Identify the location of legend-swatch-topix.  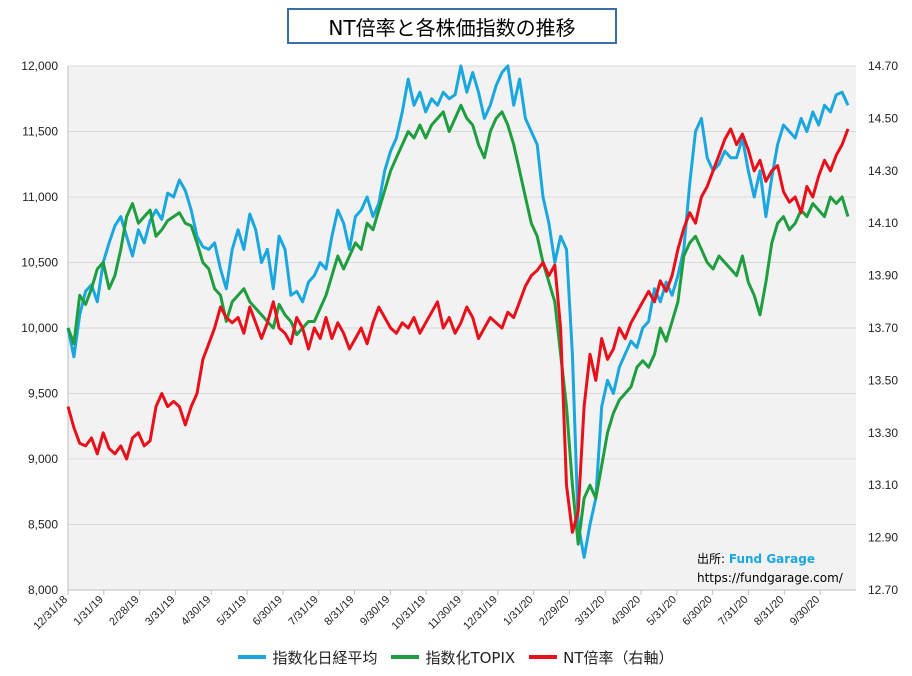
(405, 657).